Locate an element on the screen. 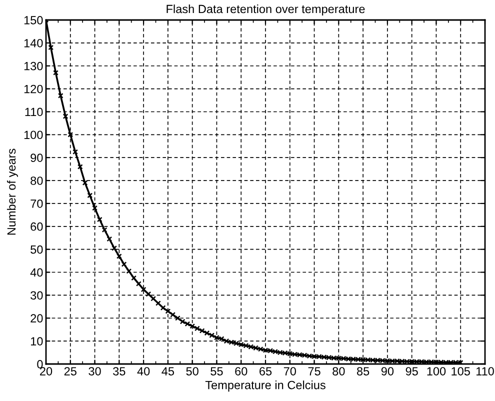  y-tick-label: 110 is located at coordinates (34, 112).